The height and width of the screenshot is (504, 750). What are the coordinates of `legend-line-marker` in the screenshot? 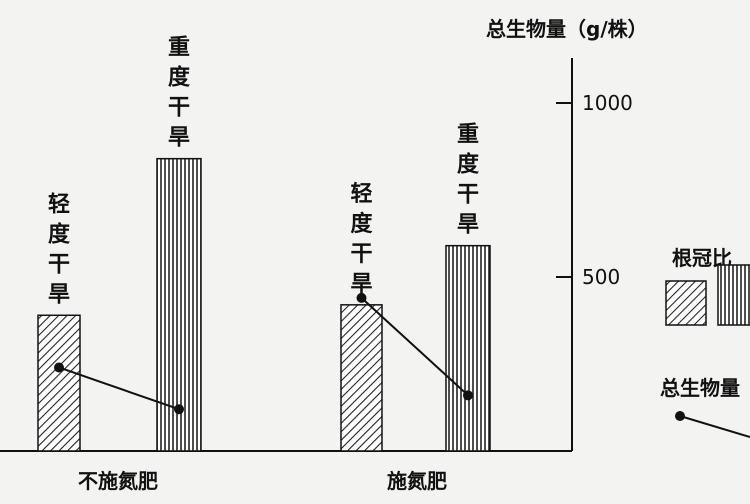 It's located at (680, 416).